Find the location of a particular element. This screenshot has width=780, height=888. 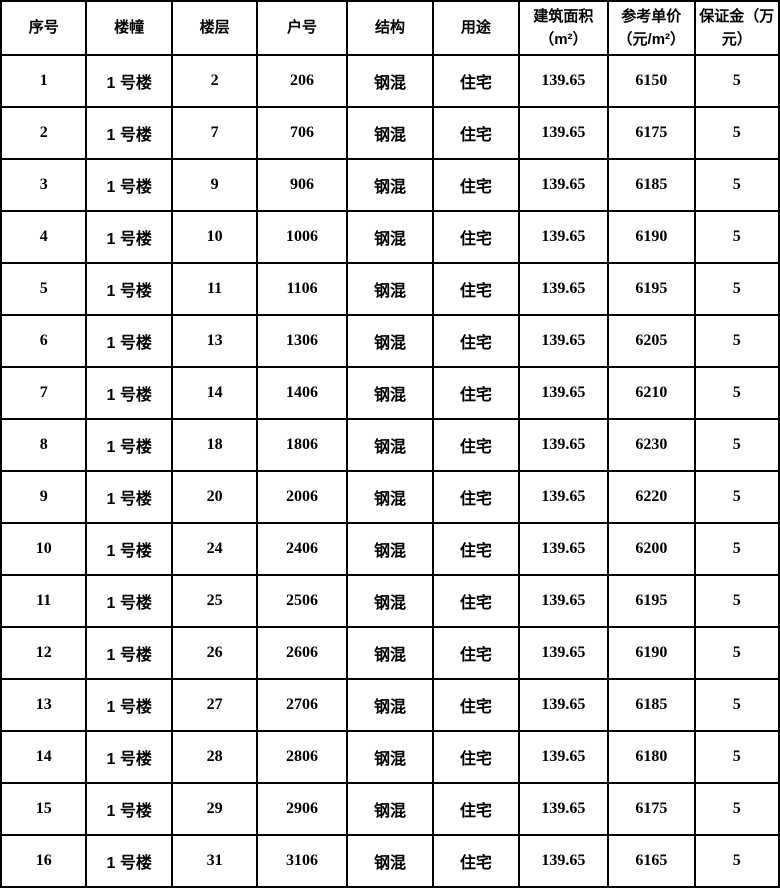

table-row: 12 1 号楼 26 2606 钢混 住宅 139.65 6190 5 is located at coordinates (390, 653).